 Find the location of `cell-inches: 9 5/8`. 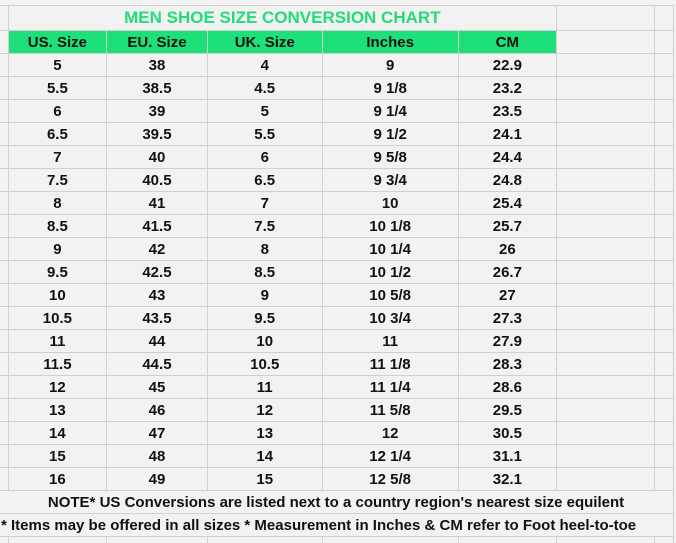

cell-inches: 9 5/8 is located at coordinates (390, 157).